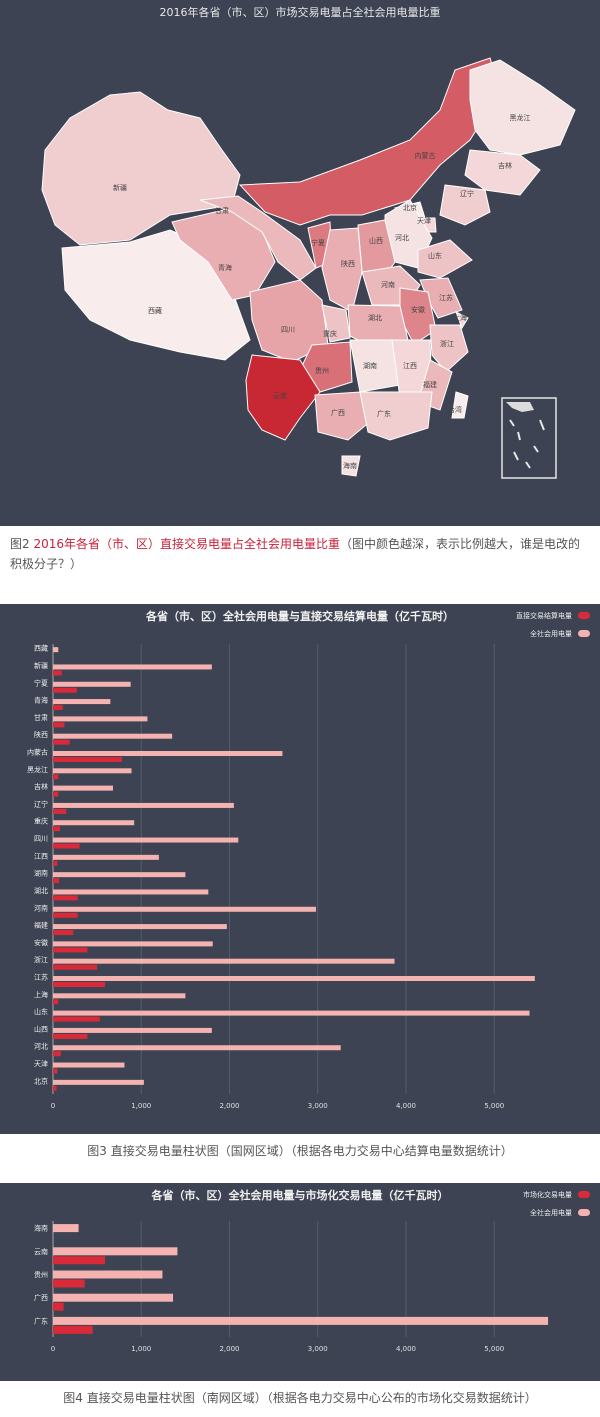  Describe the element at coordinates (299, 616) in the screenshot. I see `chart-title: 各省（市、区）全社会用电量与直接交易结算电量（亿千瓦时）` at that location.